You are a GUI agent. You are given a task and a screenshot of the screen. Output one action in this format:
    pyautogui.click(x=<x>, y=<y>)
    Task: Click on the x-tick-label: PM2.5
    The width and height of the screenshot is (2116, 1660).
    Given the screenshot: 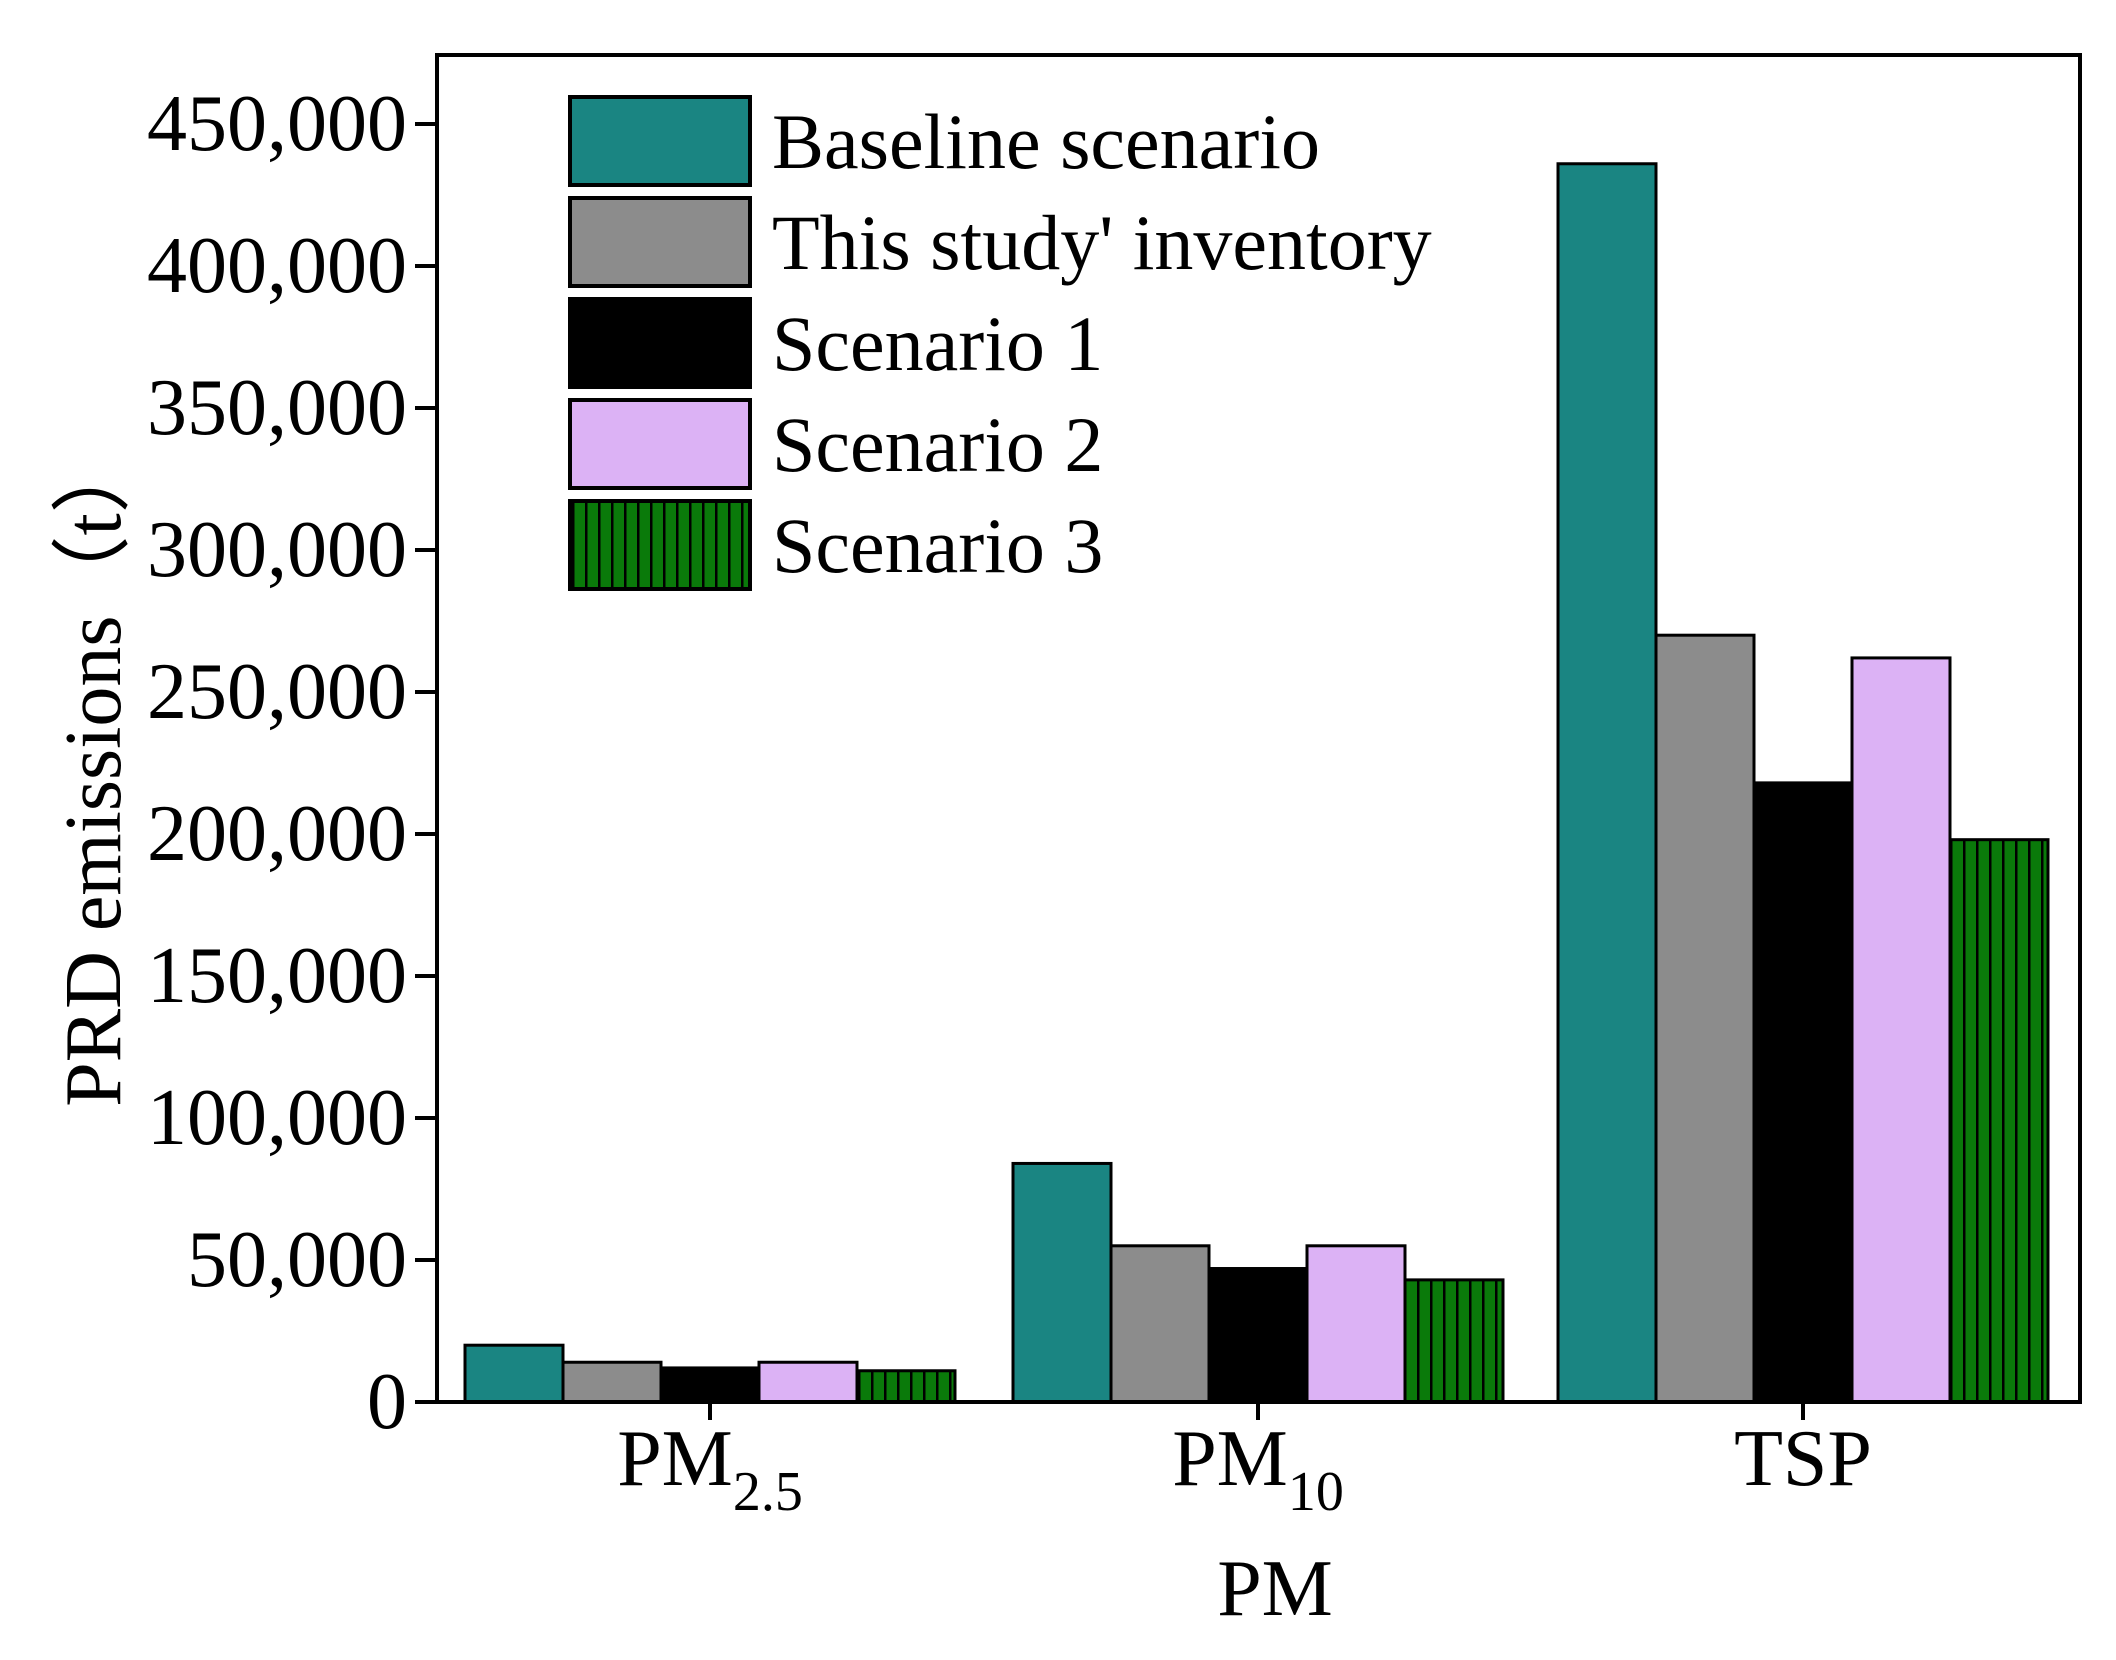 What is the action you would take?
    pyautogui.click(x=710, y=1469)
    